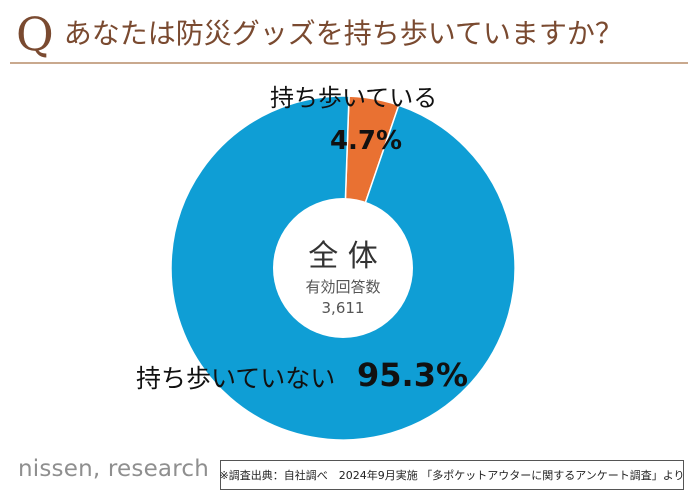 This screenshot has height=500, width=700. Describe the element at coordinates (349, 63) in the screenshot. I see `title-underline` at that location.